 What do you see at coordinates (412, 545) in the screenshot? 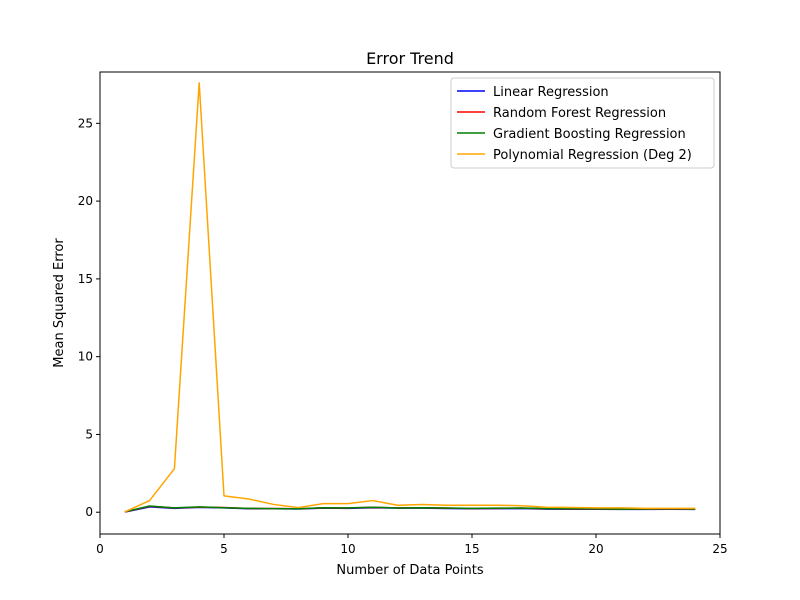
I see `x-axis: 0 5 10 15 20 25` at bounding box center [412, 545].